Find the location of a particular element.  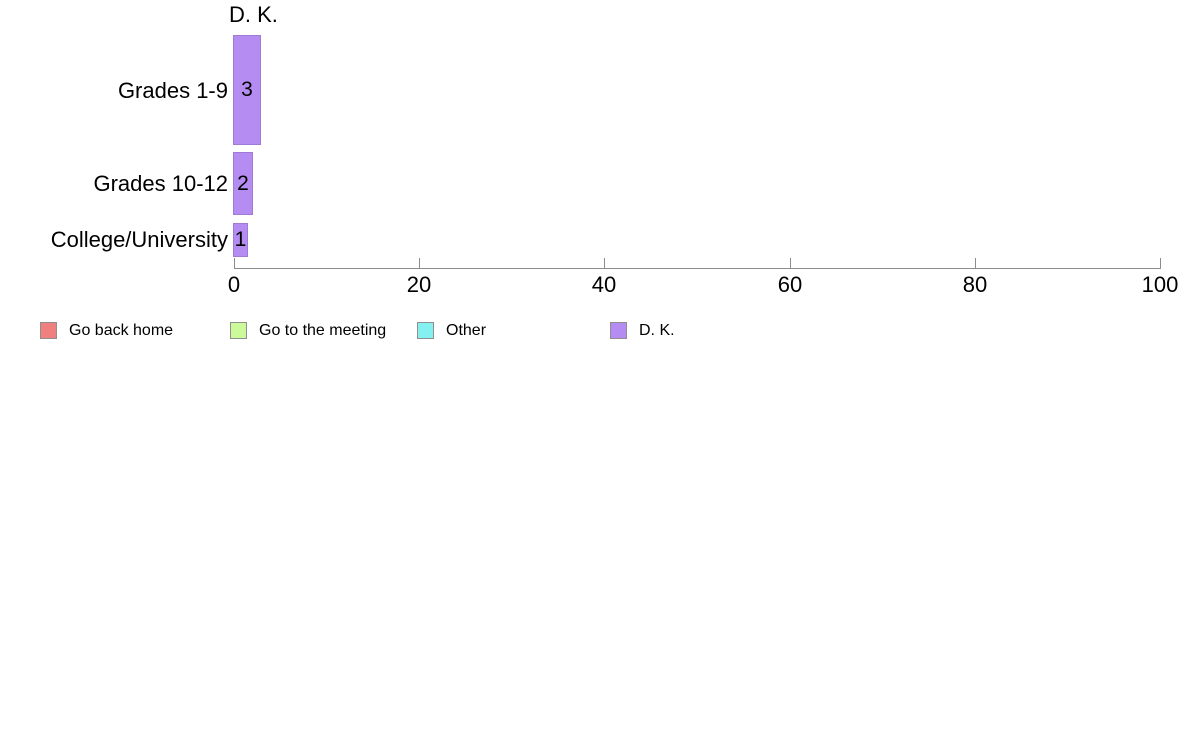

bar-grades-1-9: 3 is located at coordinates (247, 90).